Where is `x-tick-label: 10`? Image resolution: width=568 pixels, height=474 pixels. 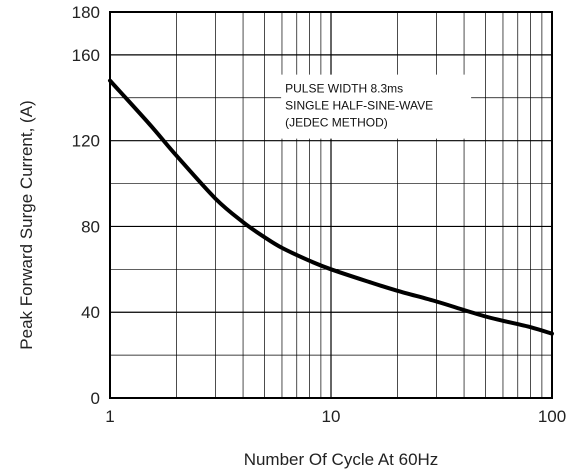 x-tick-label: 10 is located at coordinates (331, 416).